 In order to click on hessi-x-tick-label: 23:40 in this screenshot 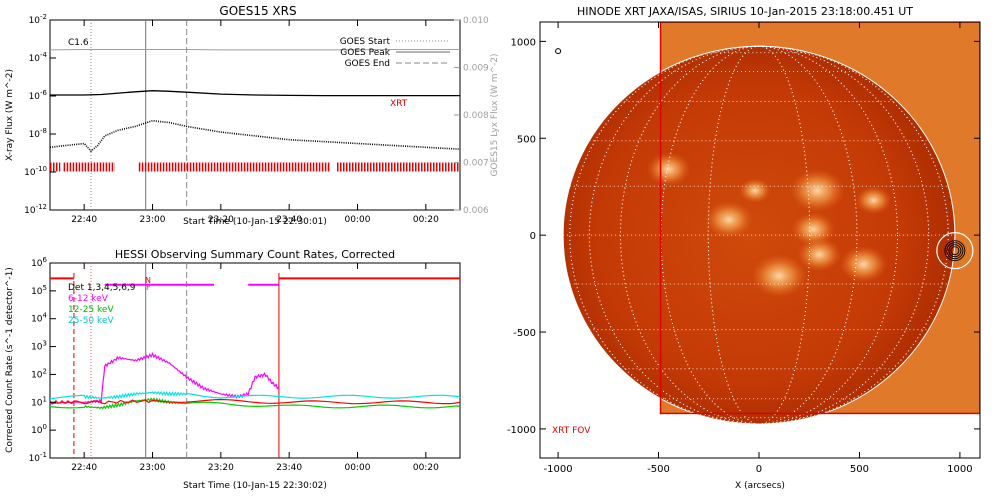, I will do `click(289, 468)`.